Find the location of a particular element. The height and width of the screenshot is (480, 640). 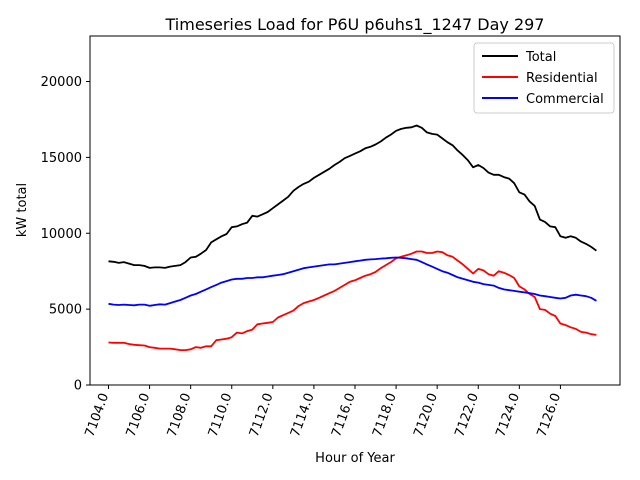

y-tick-label: 0 is located at coordinates (78, 386).